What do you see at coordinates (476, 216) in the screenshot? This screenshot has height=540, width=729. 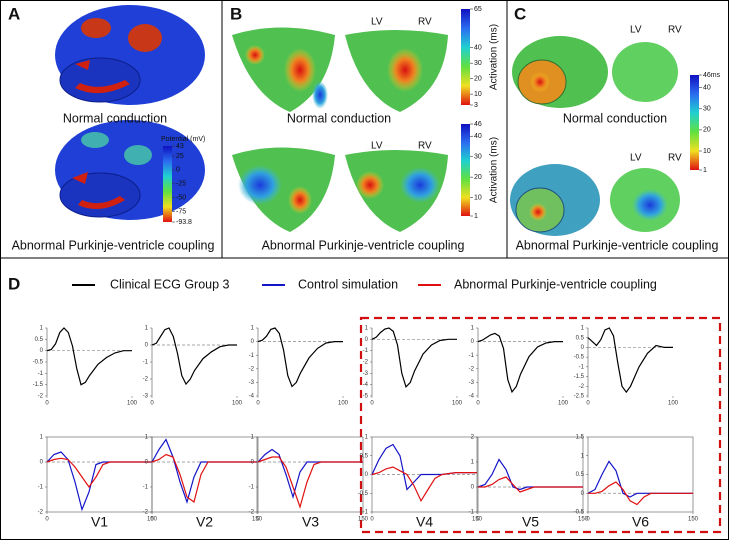 I see `colorbar-tick-label: 1` at bounding box center [476, 216].